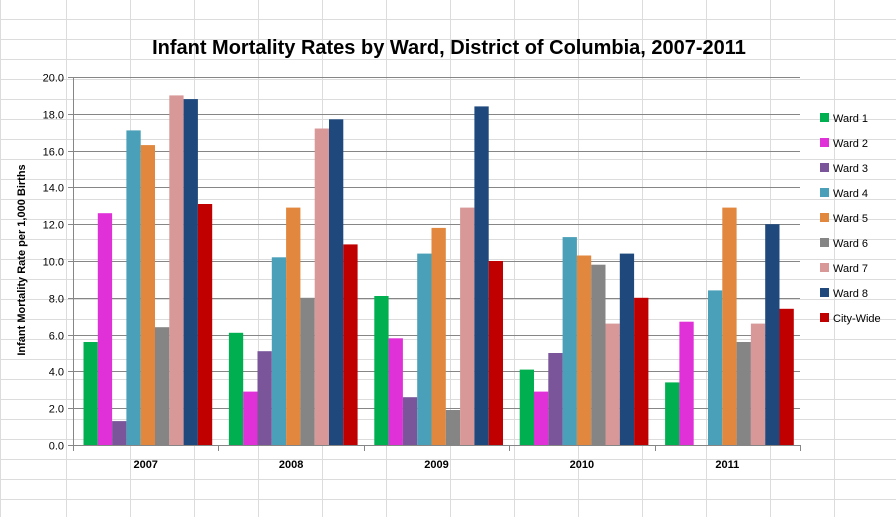  I want to click on legend-label: Ward 2, so click(850, 144).